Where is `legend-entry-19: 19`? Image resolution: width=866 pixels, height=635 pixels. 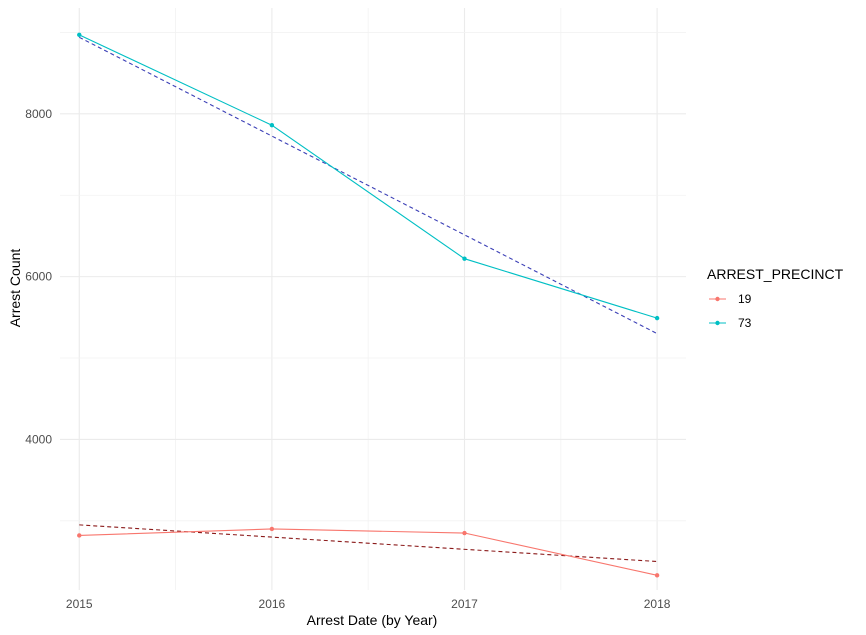
legend-entry-19: 19 is located at coordinates (730, 299).